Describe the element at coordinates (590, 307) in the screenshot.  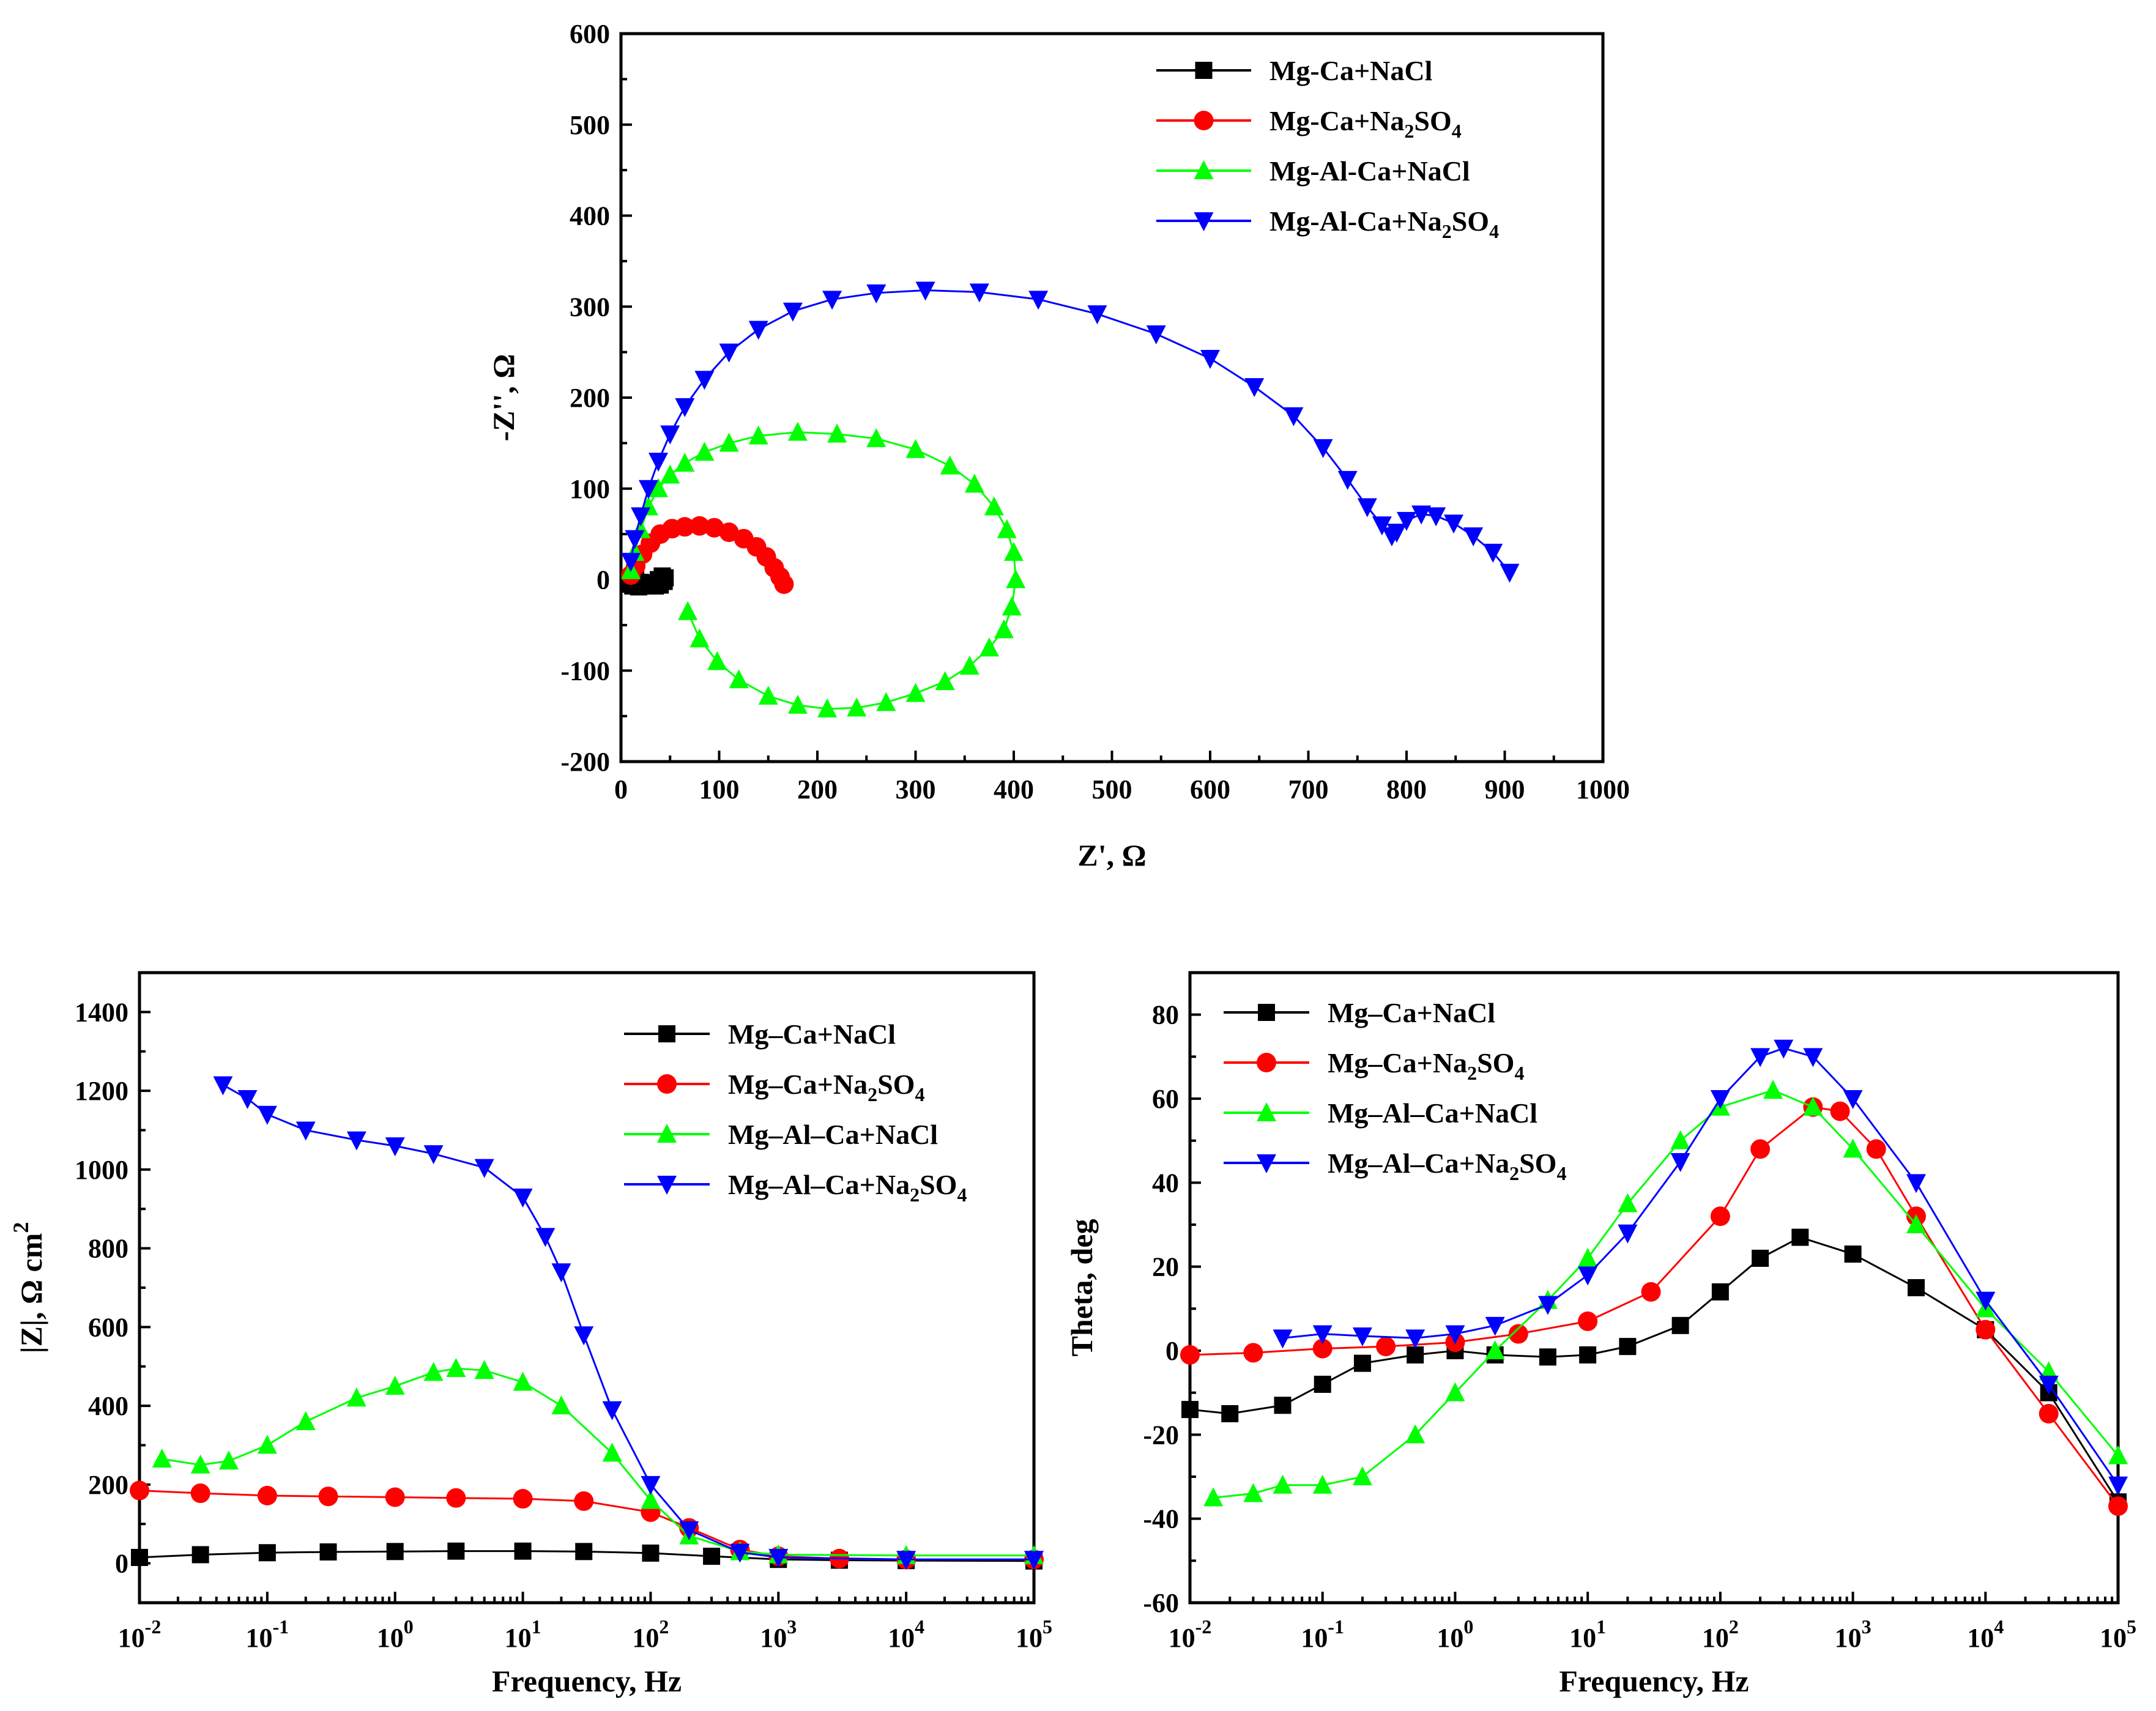
I see `y-tick-label: 300` at that location.